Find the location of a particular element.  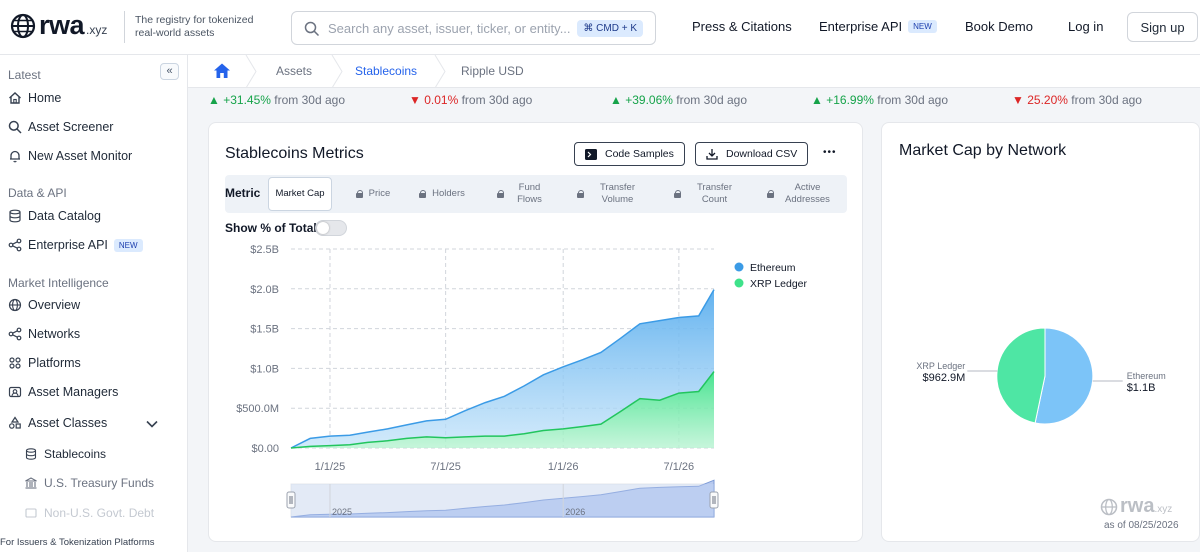

tab-label: Transfer Count is located at coordinates (714, 193).